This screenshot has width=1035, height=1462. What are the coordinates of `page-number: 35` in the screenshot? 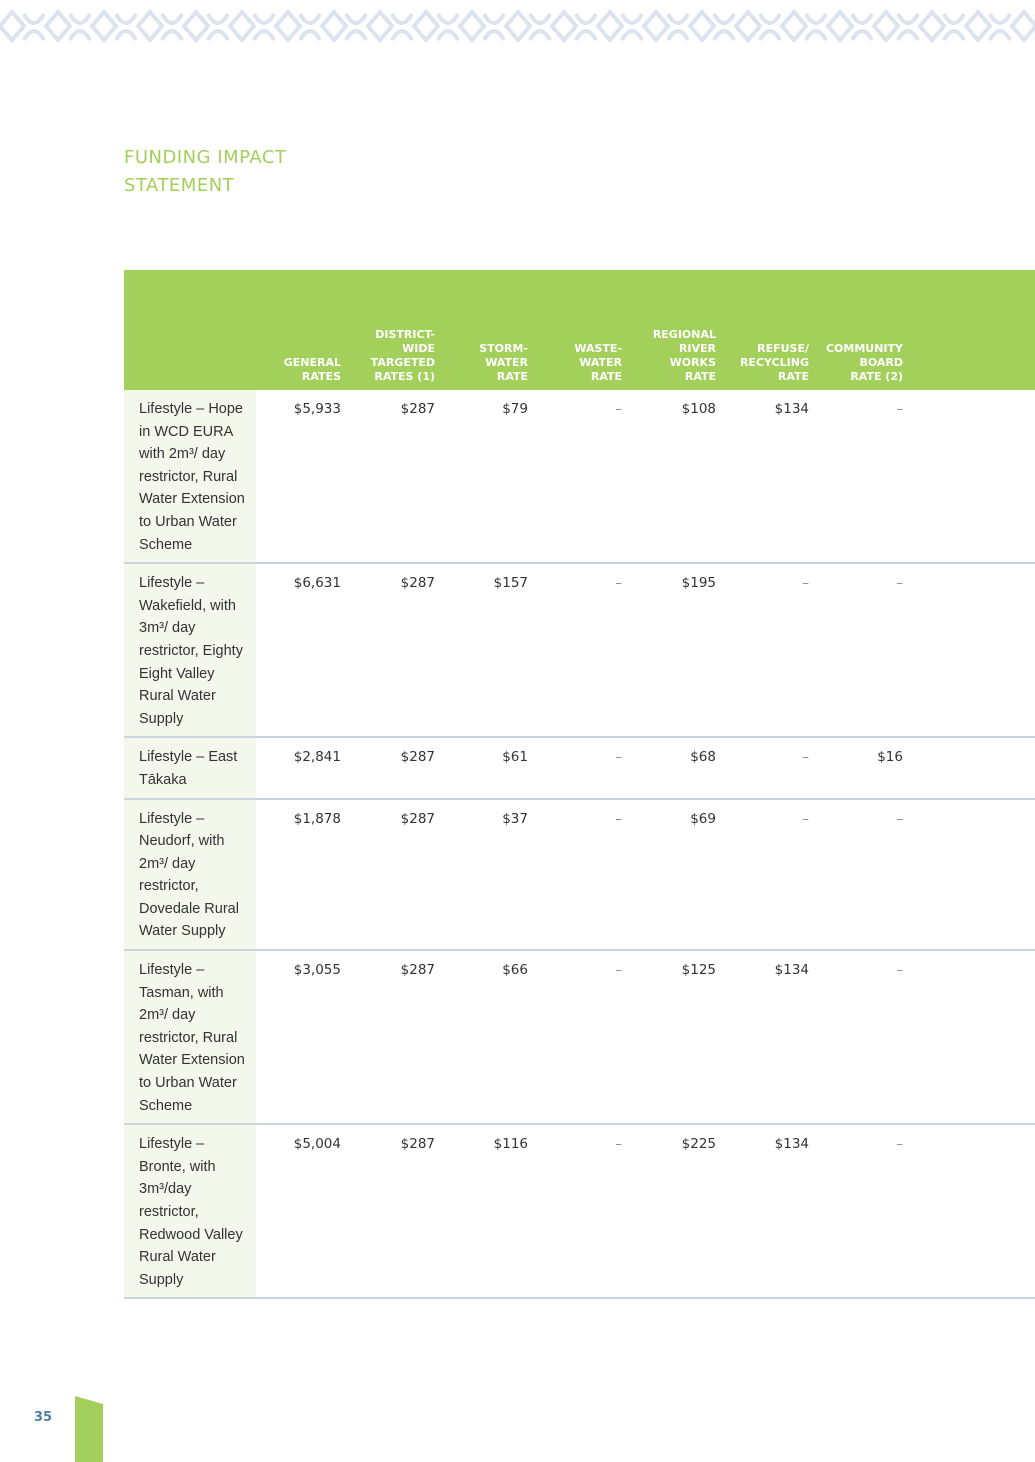 It's located at (43, 1417).